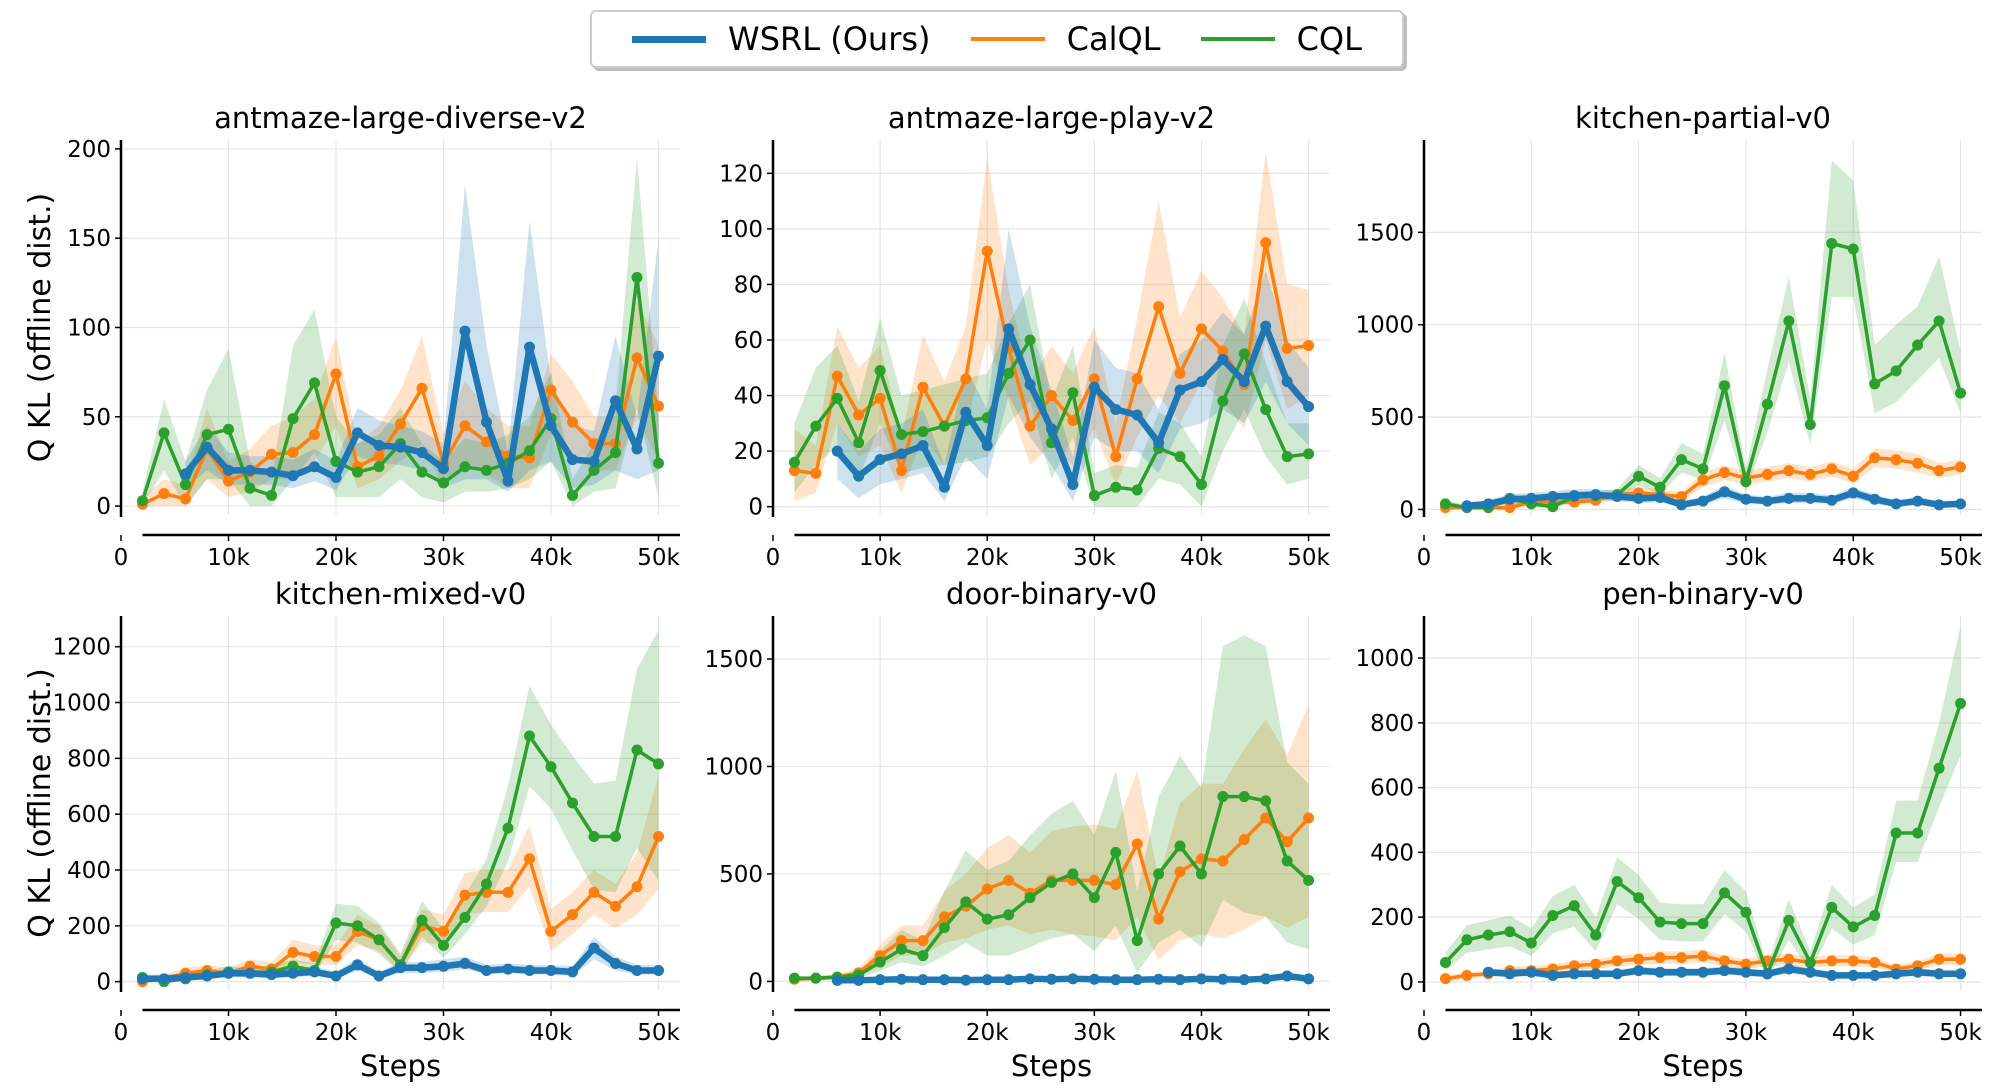 The height and width of the screenshot is (1088, 1990). Describe the element at coordinates (89, 239) in the screenshot. I see `y-tick-label: 150` at that location.